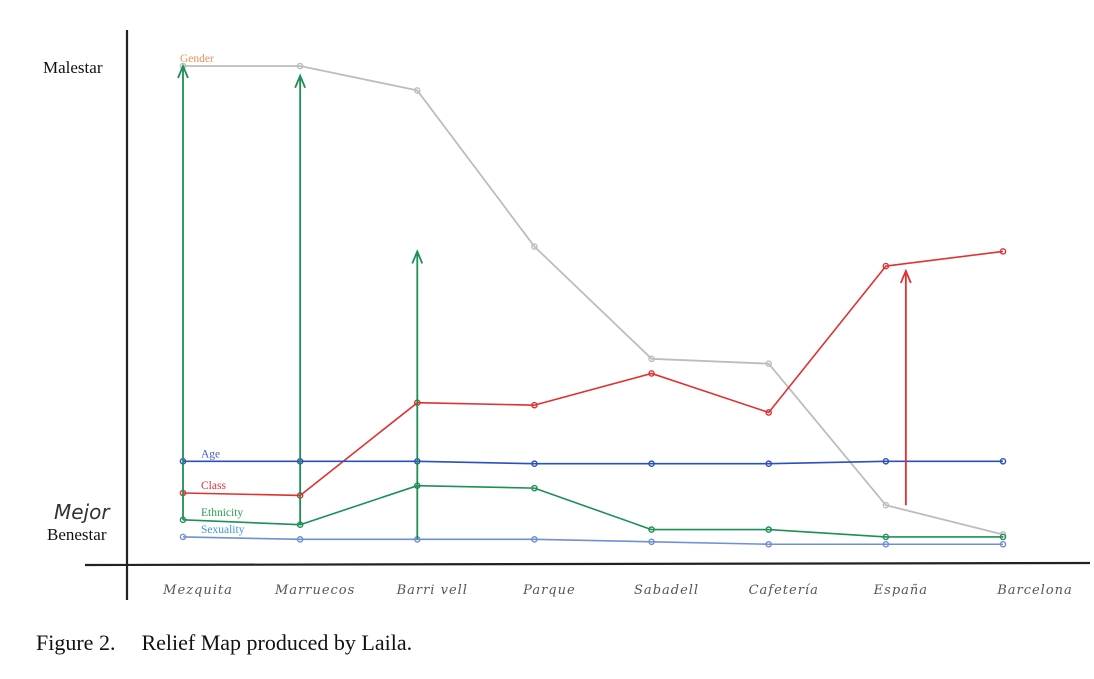  I want to click on x-tick-label-parque: Parque, so click(549, 590).